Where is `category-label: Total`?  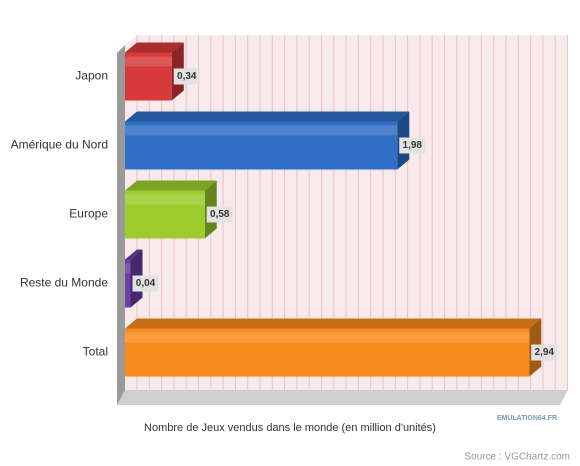
category-label: Total is located at coordinates (95, 352).